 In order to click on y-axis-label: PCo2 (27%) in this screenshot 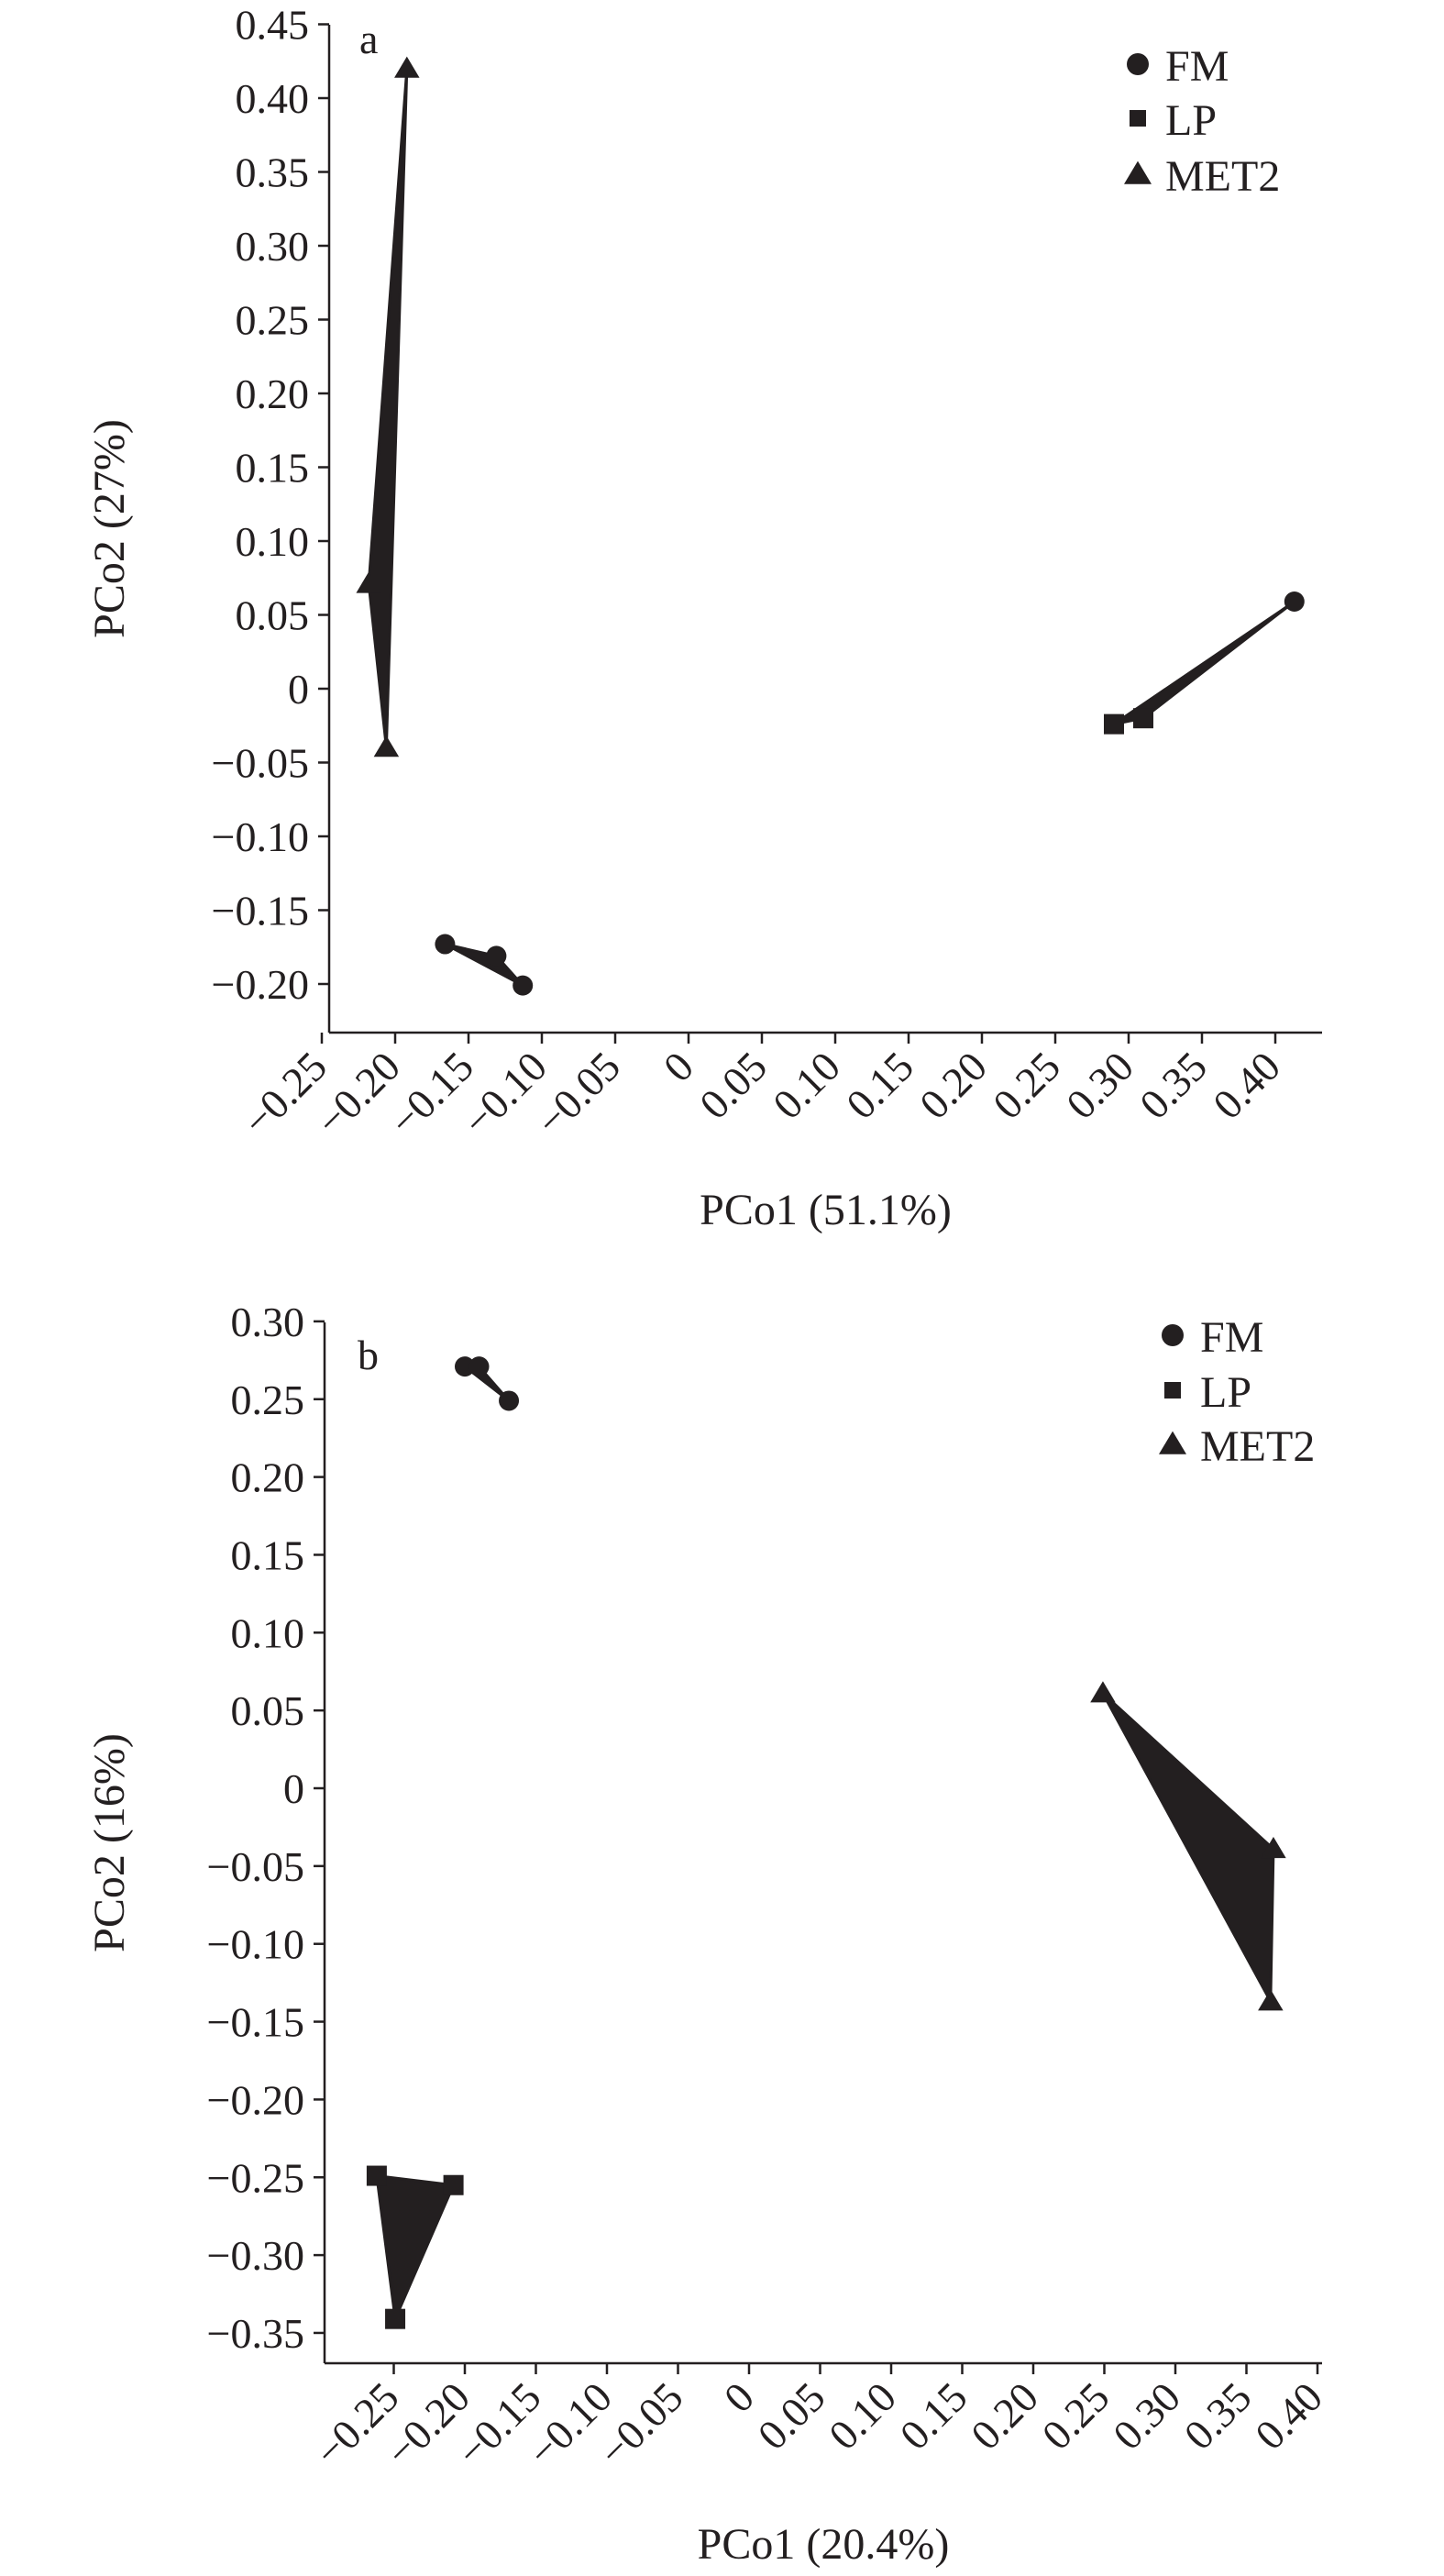, I will do `click(110, 528)`.